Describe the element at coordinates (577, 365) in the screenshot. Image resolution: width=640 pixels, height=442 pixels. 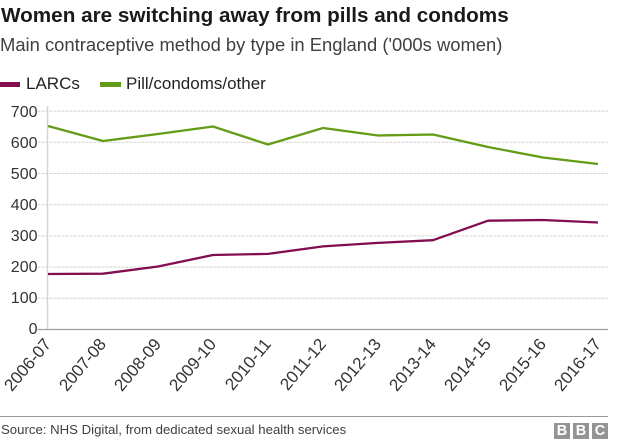
I see `svg-text: 2016-17` at that location.